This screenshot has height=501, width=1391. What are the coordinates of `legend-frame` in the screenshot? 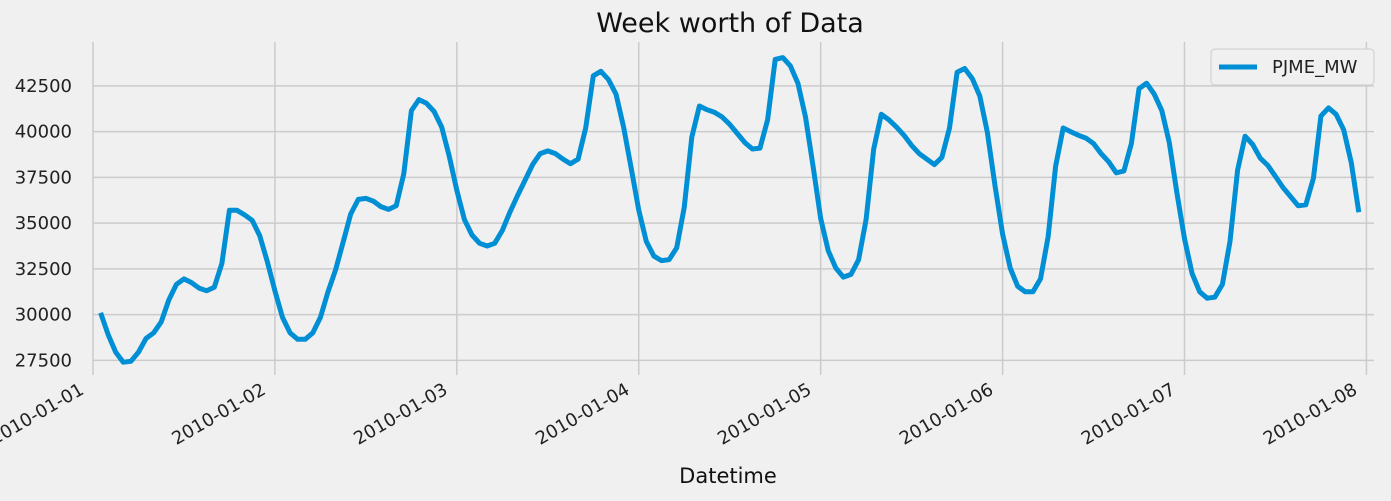 It's located at (1292, 67).